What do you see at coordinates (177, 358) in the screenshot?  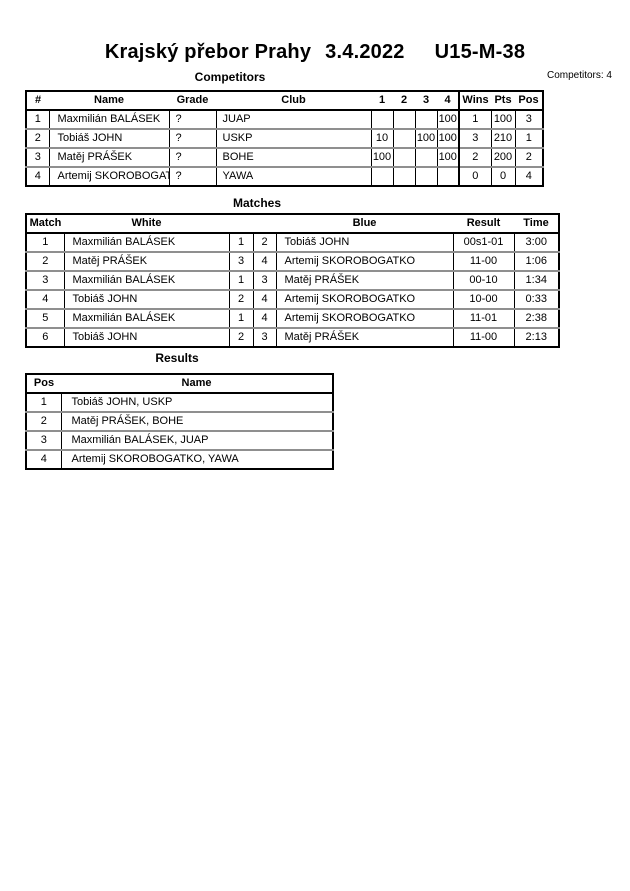 I see `results-section-title: Results` at bounding box center [177, 358].